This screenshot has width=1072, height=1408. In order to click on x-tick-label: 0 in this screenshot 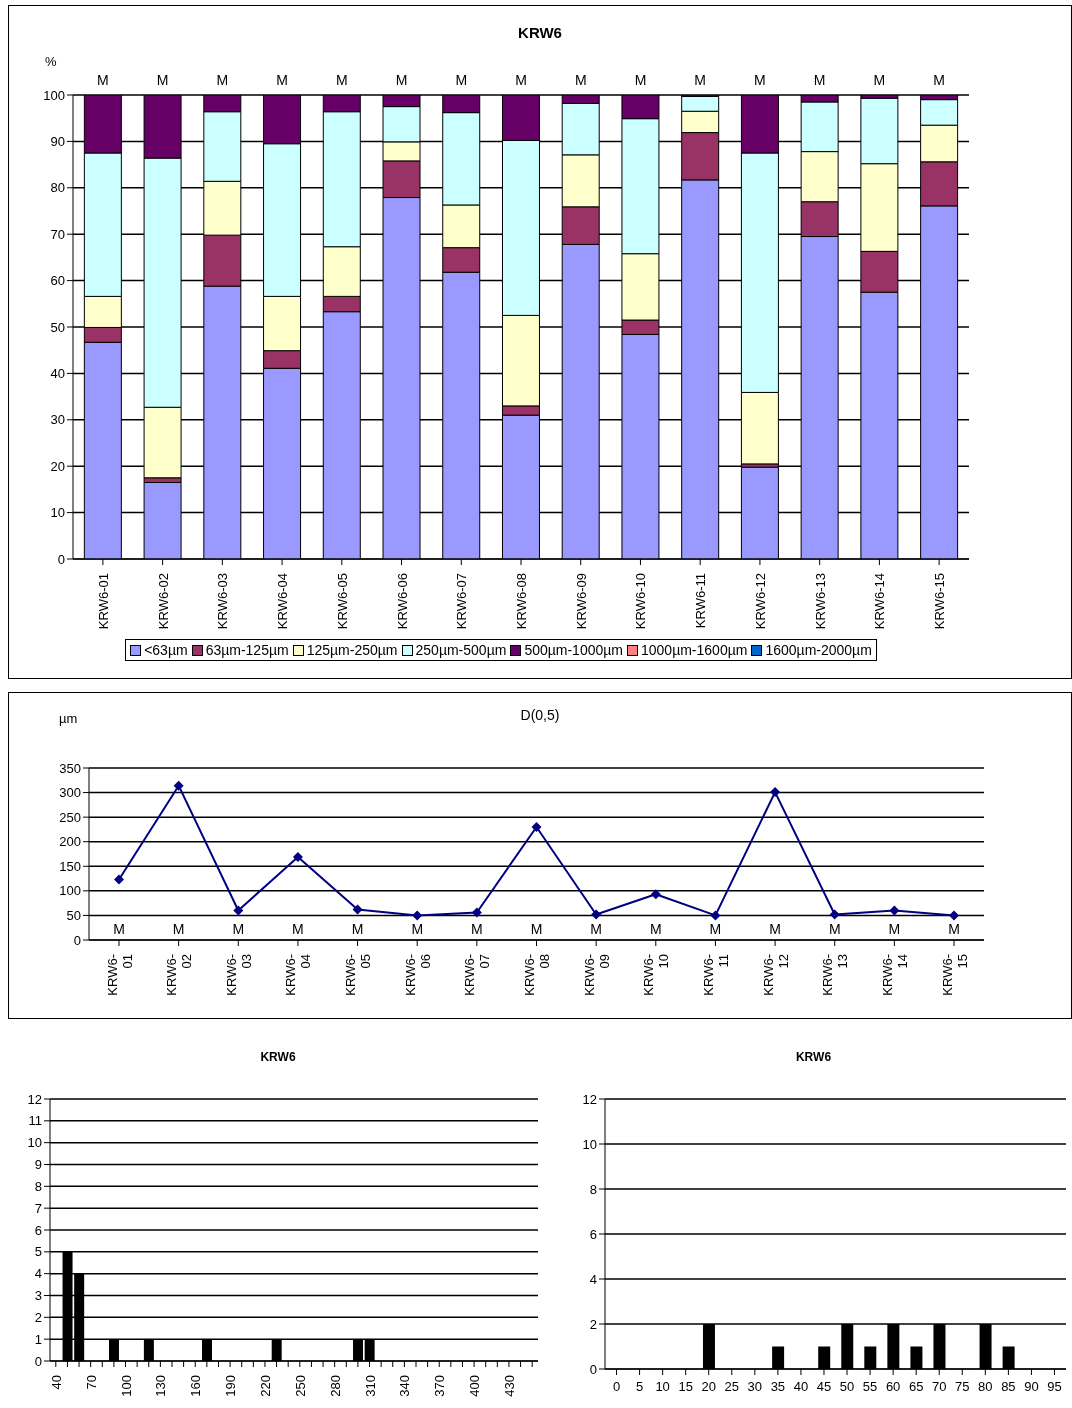, I will do `click(616, 1386)`.